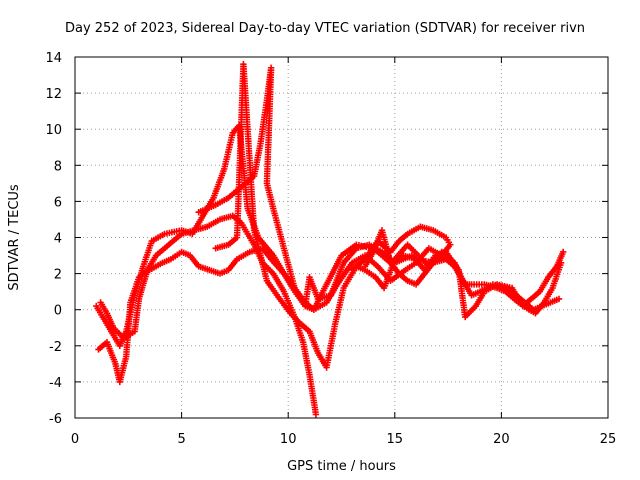 The image size is (640, 480). Describe the element at coordinates (288, 439) in the screenshot. I see `x-tick-label: 10` at that location.